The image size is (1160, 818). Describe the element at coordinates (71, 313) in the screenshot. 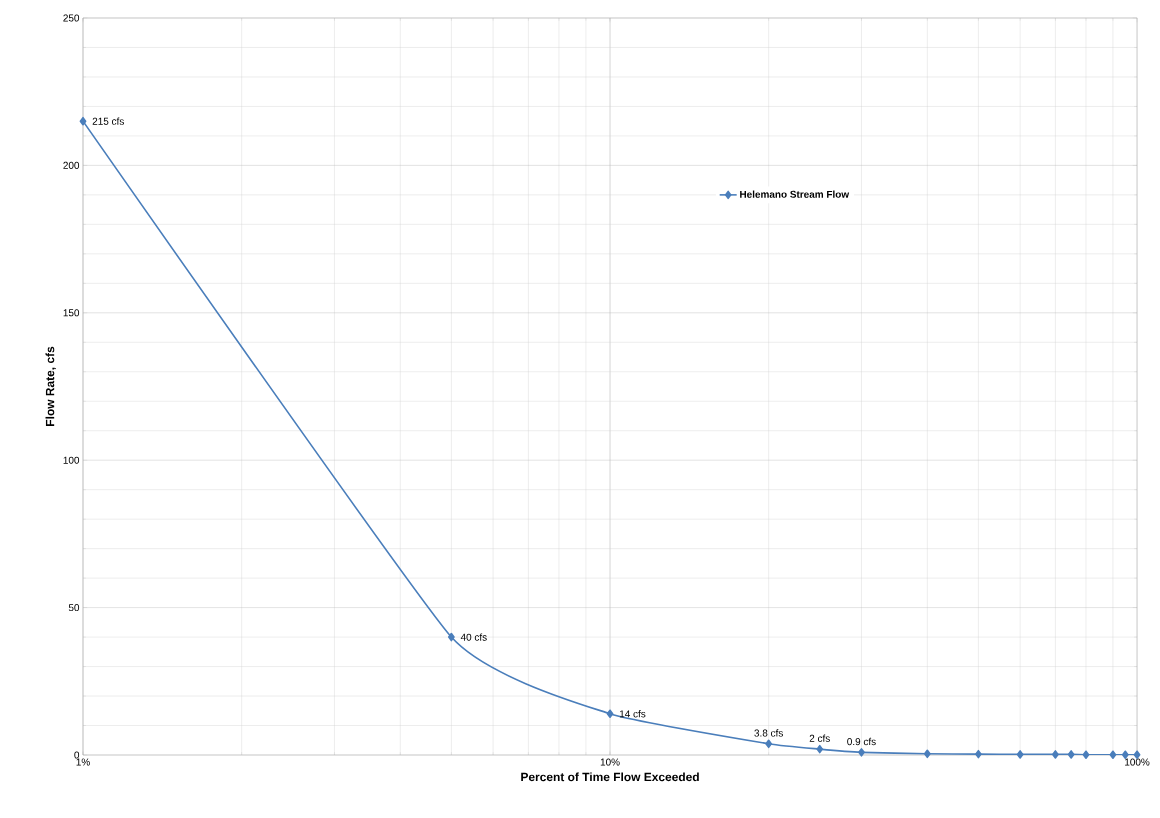

I see `y-tick-label: 150` at that location.